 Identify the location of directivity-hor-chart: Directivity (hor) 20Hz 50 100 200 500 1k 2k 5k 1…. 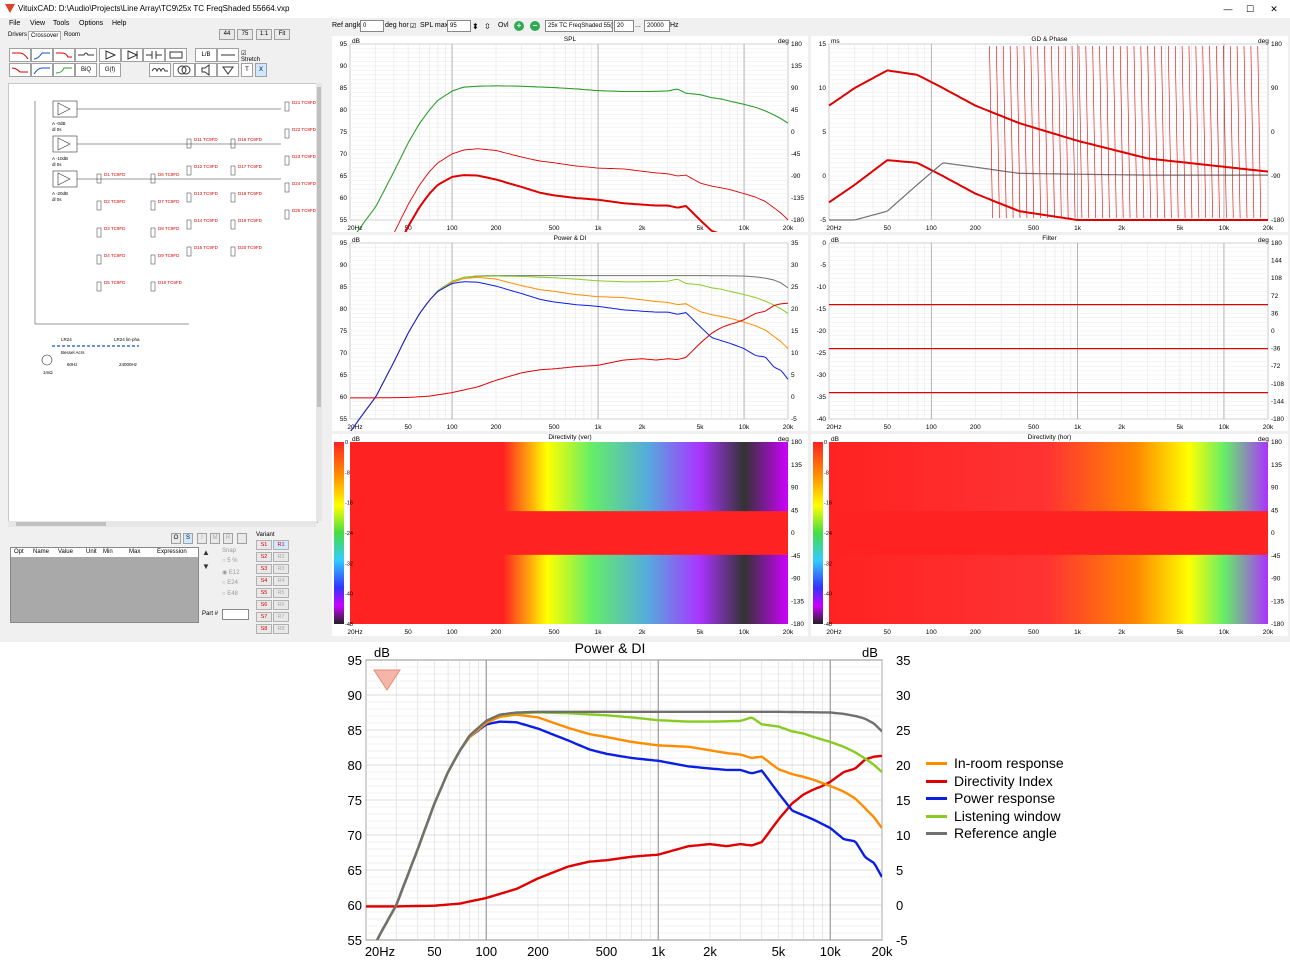
(1049, 535).